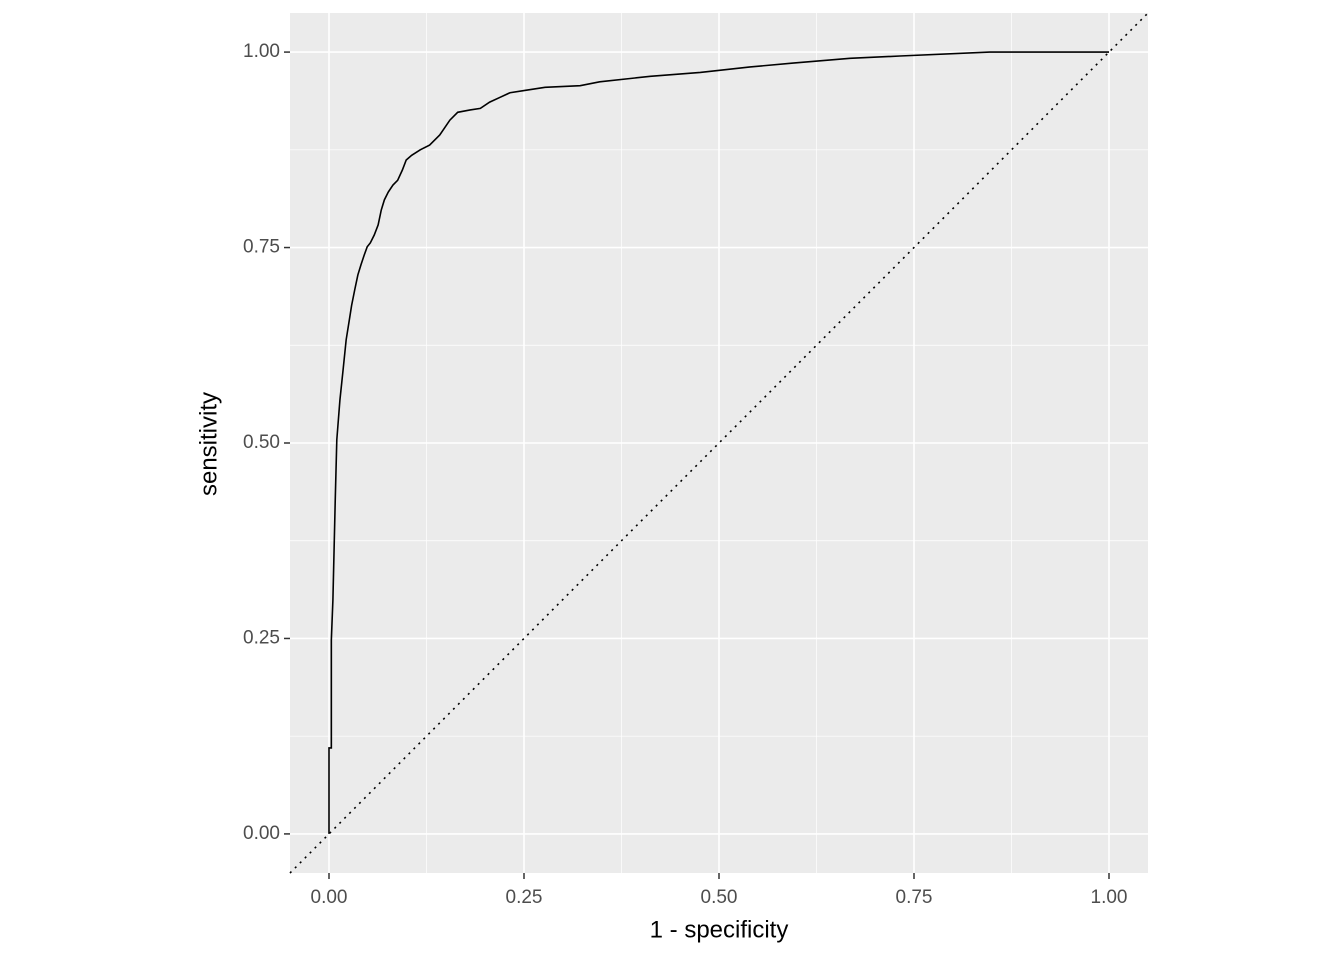 This screenshot has width=1344, height=960. Describe the element at coordinates (1109, 897) in the screenshot. I see `x-tick-label: 1.00` at that location.